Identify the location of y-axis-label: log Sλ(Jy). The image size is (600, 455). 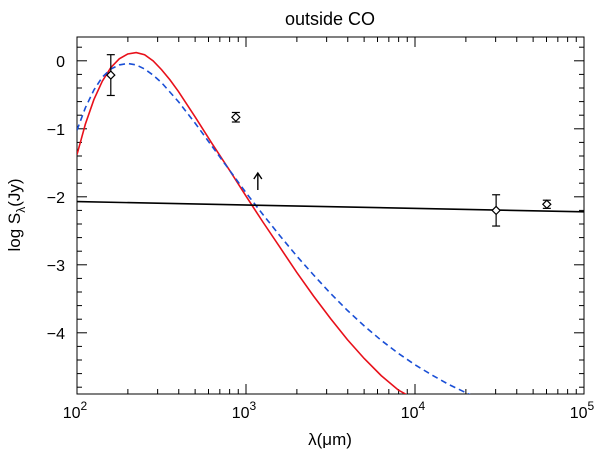
(16, 214).